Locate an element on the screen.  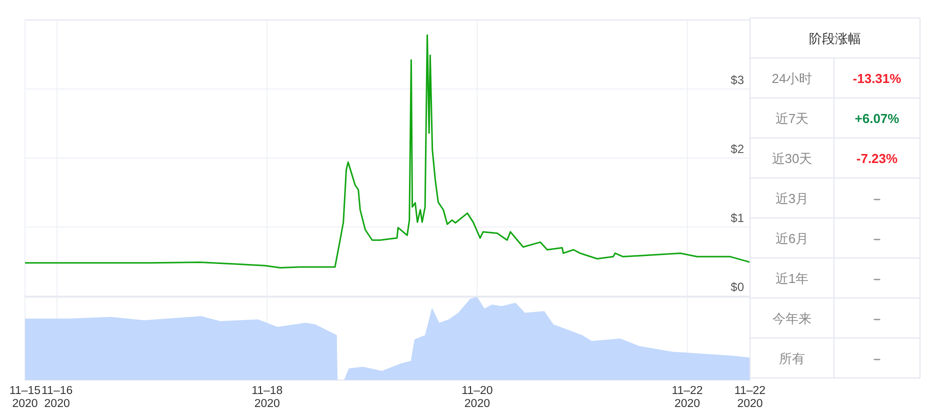
x-tick-label: 11–20 2020 is located at coordinates (477, 397).